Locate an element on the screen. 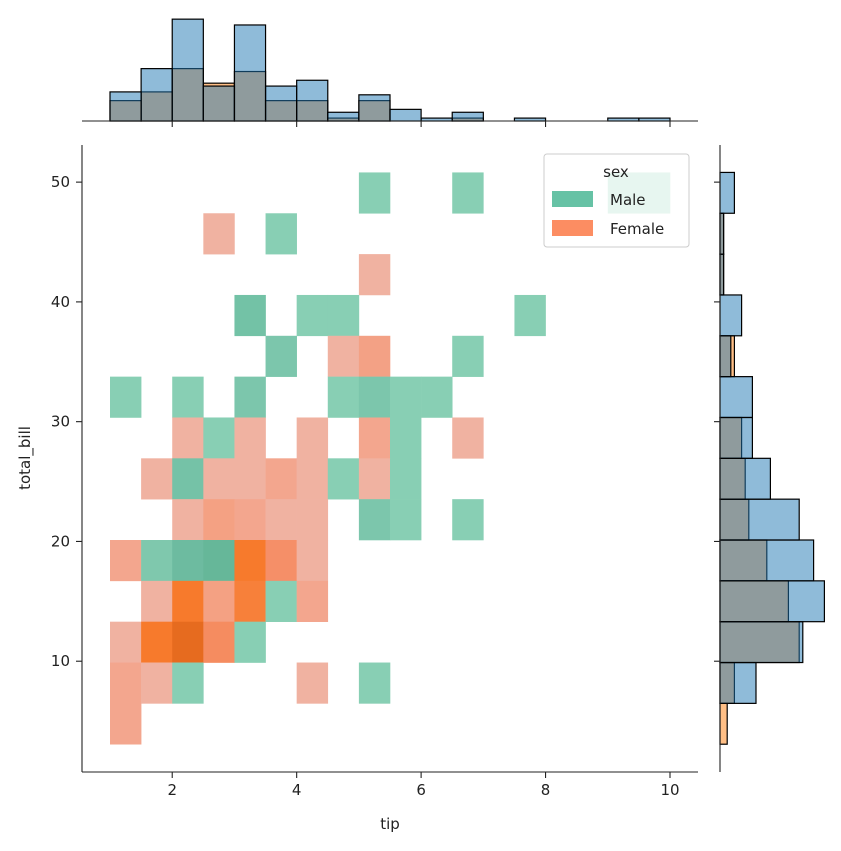 The image size is (841, 851). x-axis-label: tip is located at coordinates (390, 824).